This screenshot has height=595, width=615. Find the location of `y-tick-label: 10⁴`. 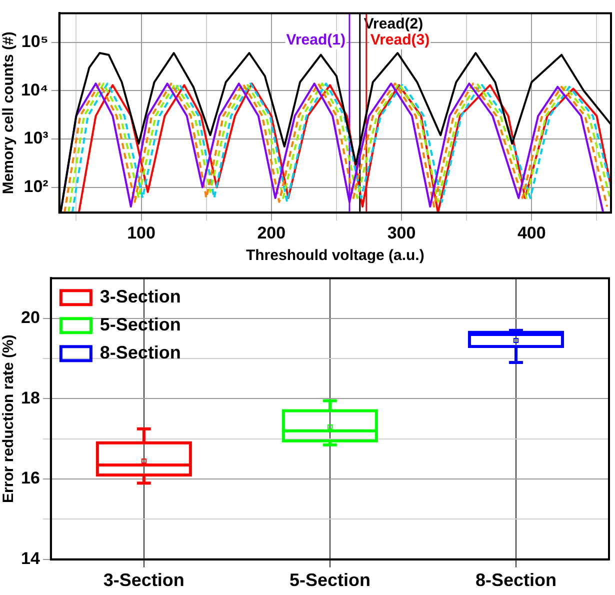

y-tick-label: 10⁴ is located at coordinates (34, 90).